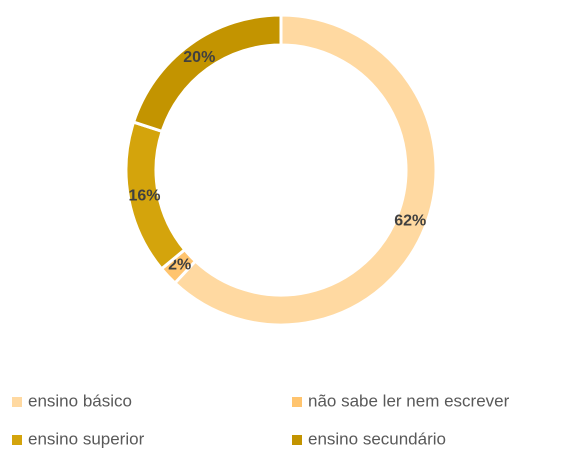 The height and width of the screenshot is (453, 563). I want to click on legend-label: não sabe ler nem escrever, so click(409, 400).